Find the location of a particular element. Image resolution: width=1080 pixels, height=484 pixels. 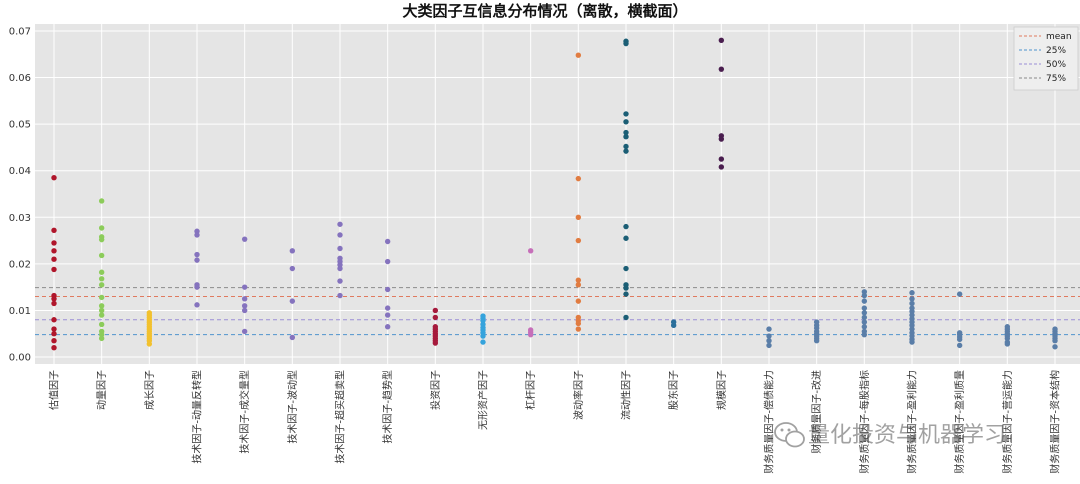

y-tick-label: 0.02 is located at coordinates (20, 264).